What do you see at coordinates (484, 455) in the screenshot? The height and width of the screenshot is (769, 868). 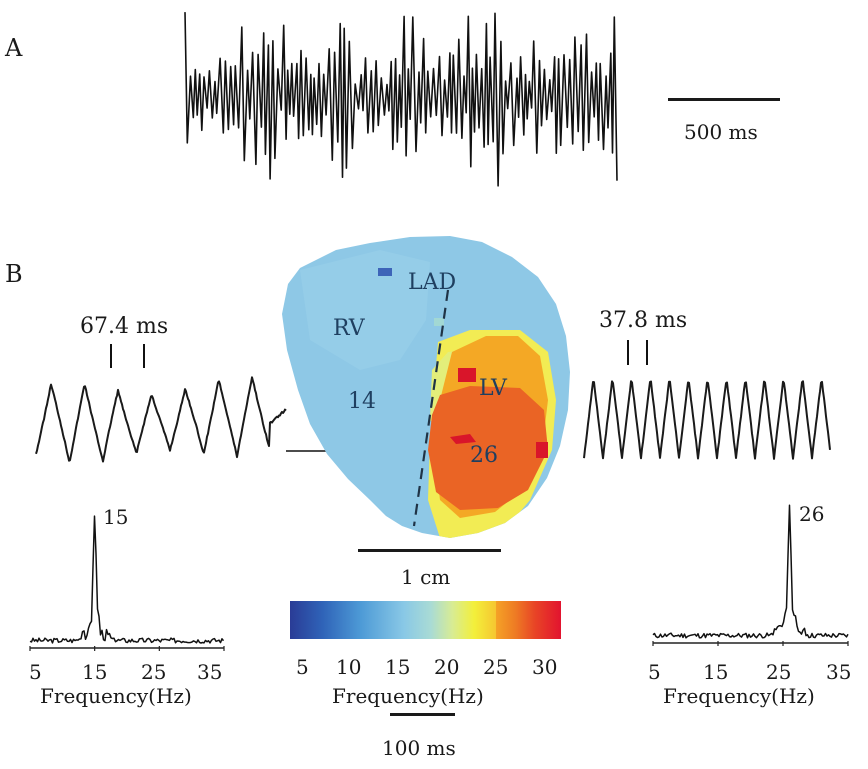 I see `map-value-lv: 26` at bounding box center [484, 455].